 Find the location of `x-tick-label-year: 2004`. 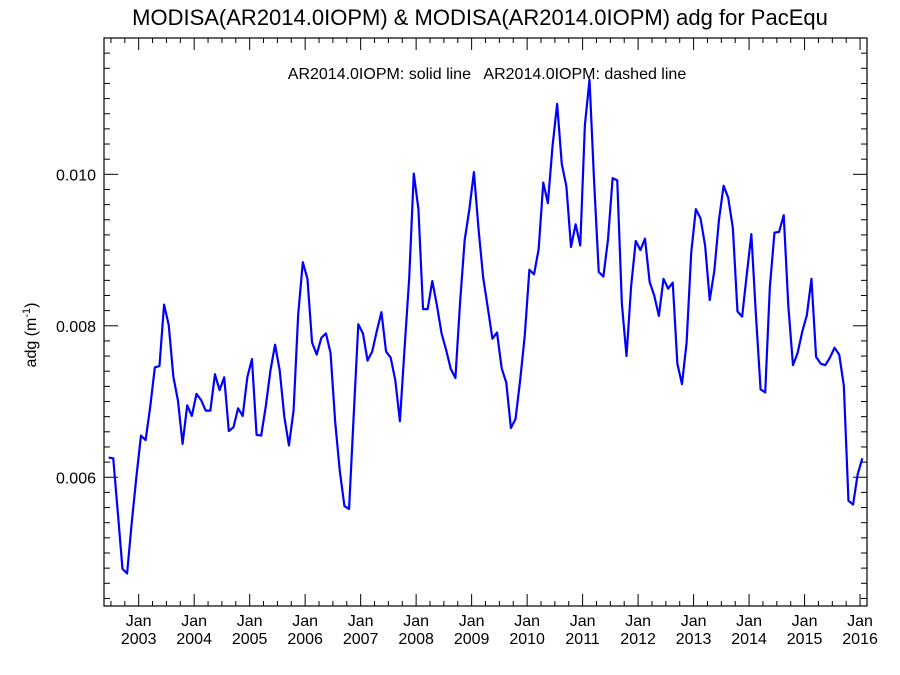

x-tick-label-year: 2004 is located at coordinates (194, 639).